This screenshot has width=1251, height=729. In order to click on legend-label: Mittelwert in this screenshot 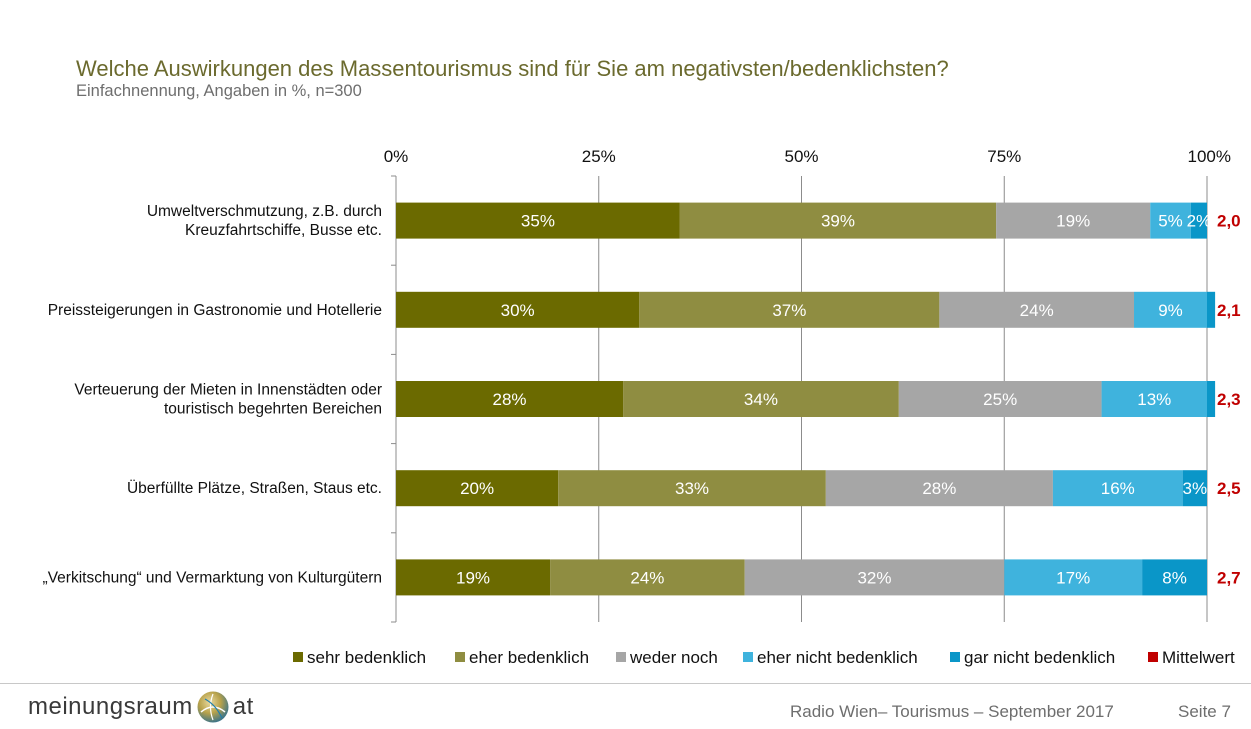, I will do `click(1198, 657)`.